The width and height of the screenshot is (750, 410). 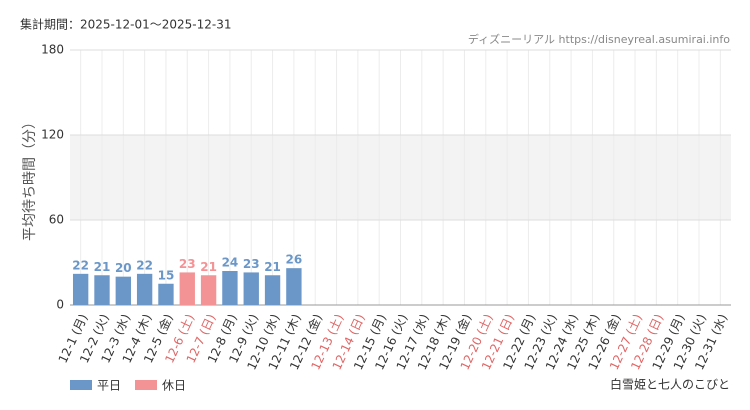 I want to click on y-tick-label: 180, so click(x=52, y=50).